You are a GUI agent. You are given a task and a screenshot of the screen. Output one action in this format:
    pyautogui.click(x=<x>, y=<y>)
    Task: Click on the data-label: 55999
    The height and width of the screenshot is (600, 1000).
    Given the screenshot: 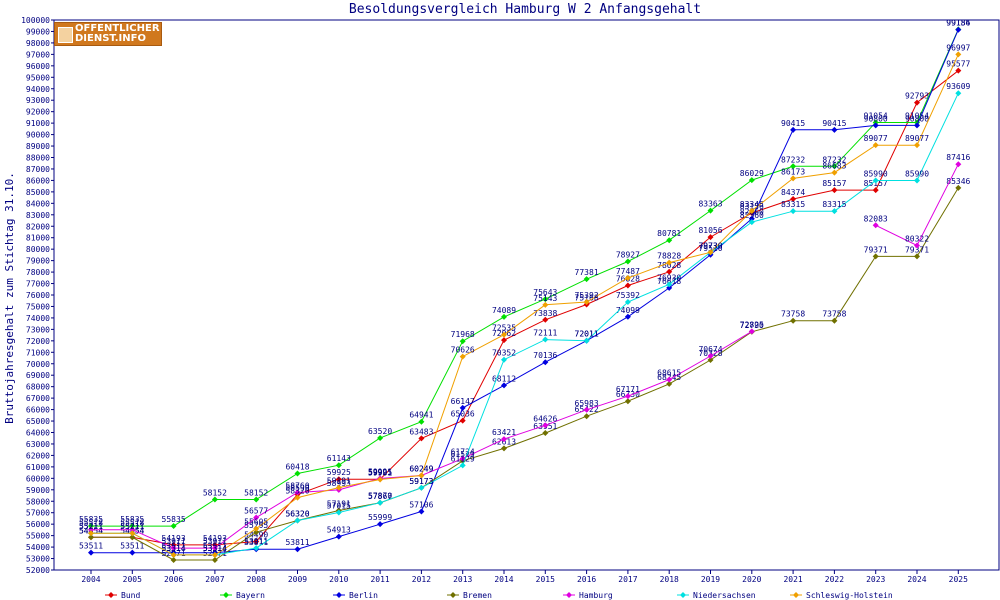 What is the action you would take?
    pyautogui.click(x=380, y=517)
    